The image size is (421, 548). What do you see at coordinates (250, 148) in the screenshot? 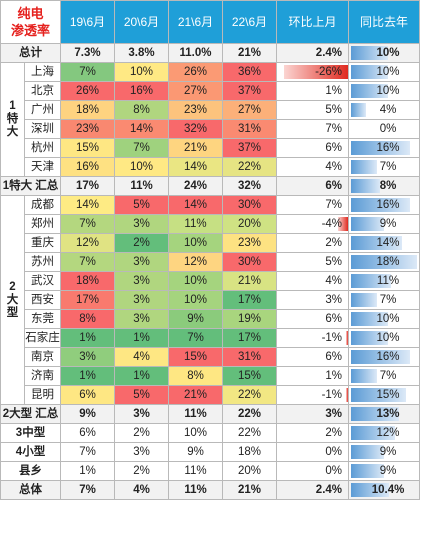
I see `penetration-value: 37%` at bounding box center [250, 148].